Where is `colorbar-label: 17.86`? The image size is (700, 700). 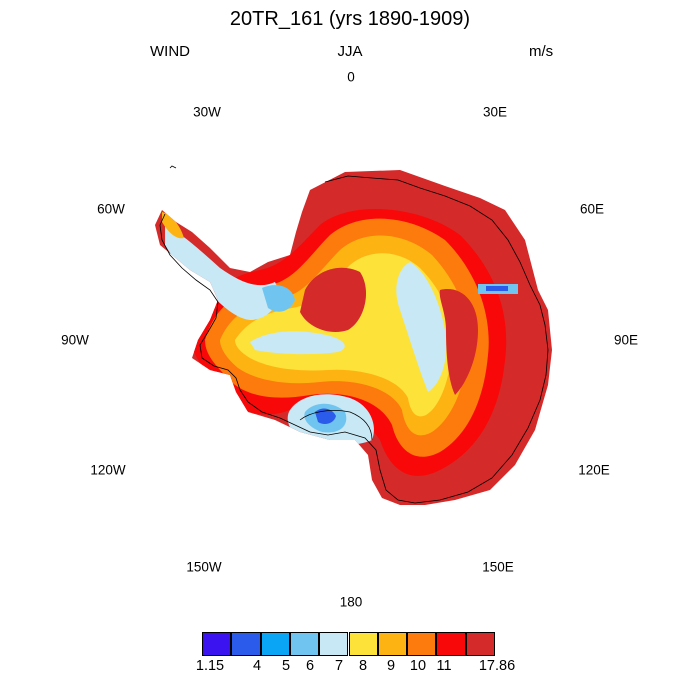
colorbar-label: 17.86 is located at coordinates (497, 666).